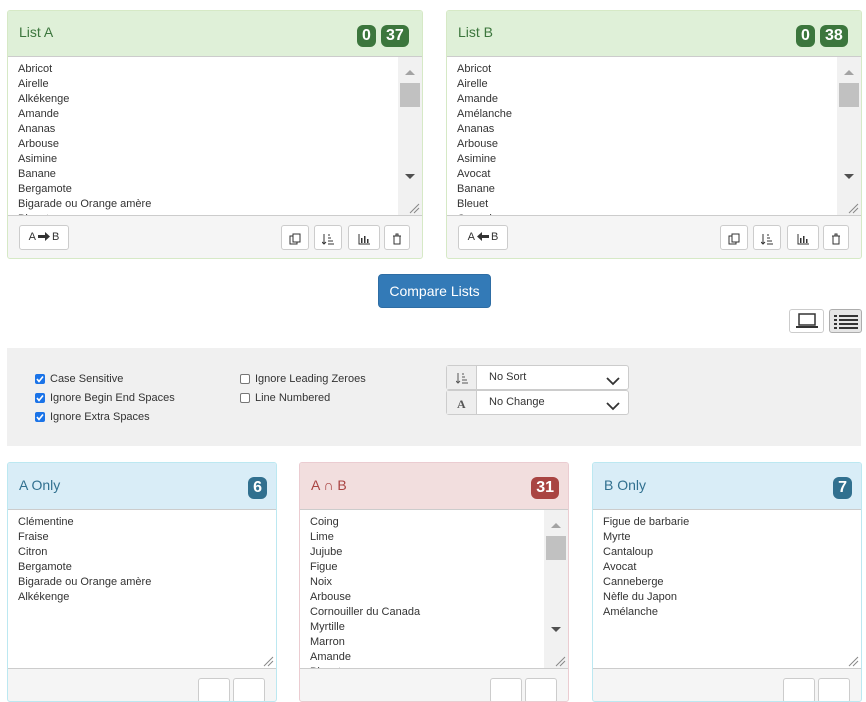 The width and height of the screenshot is (866, 702). What do you see at coordinates (517, 402) in the screenshot?
I see `select-value: No Change` at bounding box center [517, 402].